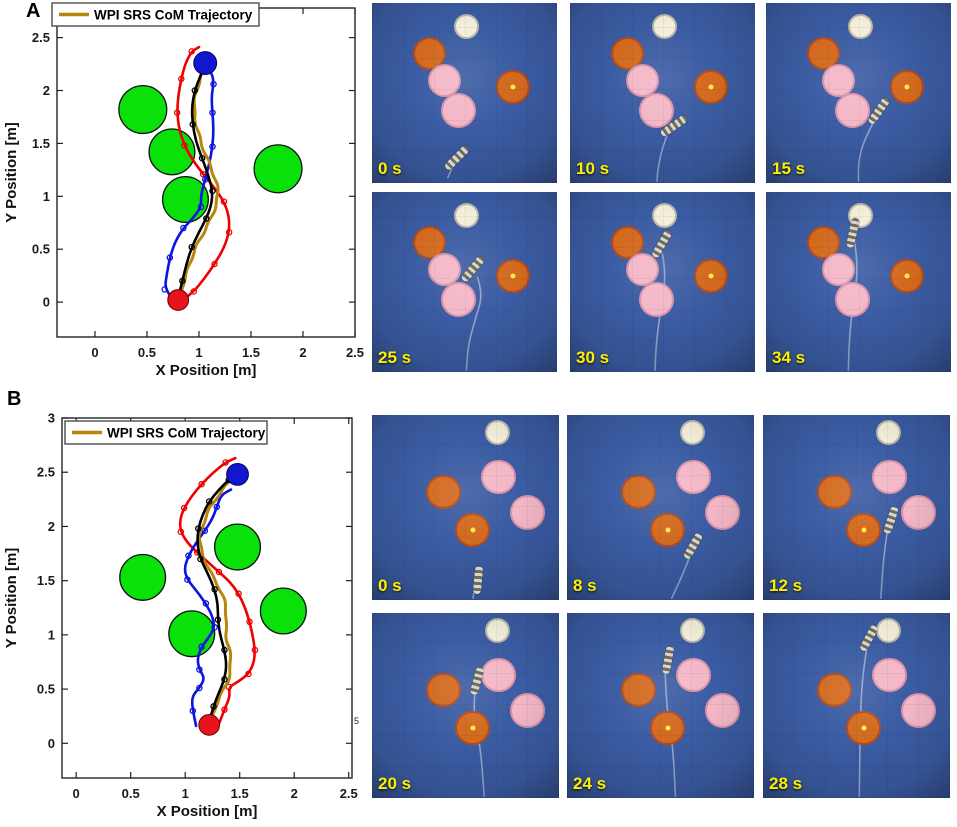 The width and height of the screenshot is (957, 827). Describe the element at coordinates (585, 585) in the screenshot. I see `timestamp-label: 8 s` at that location.